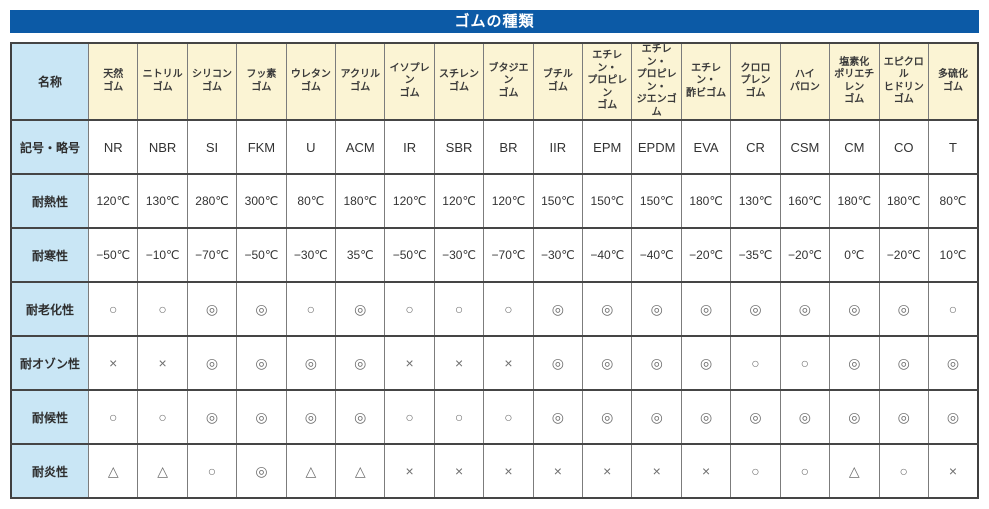 Image resolution: width=989 pixels, height=509 pixels. I want to click on column-header: イソプレン ゴム, so click(409, 81).